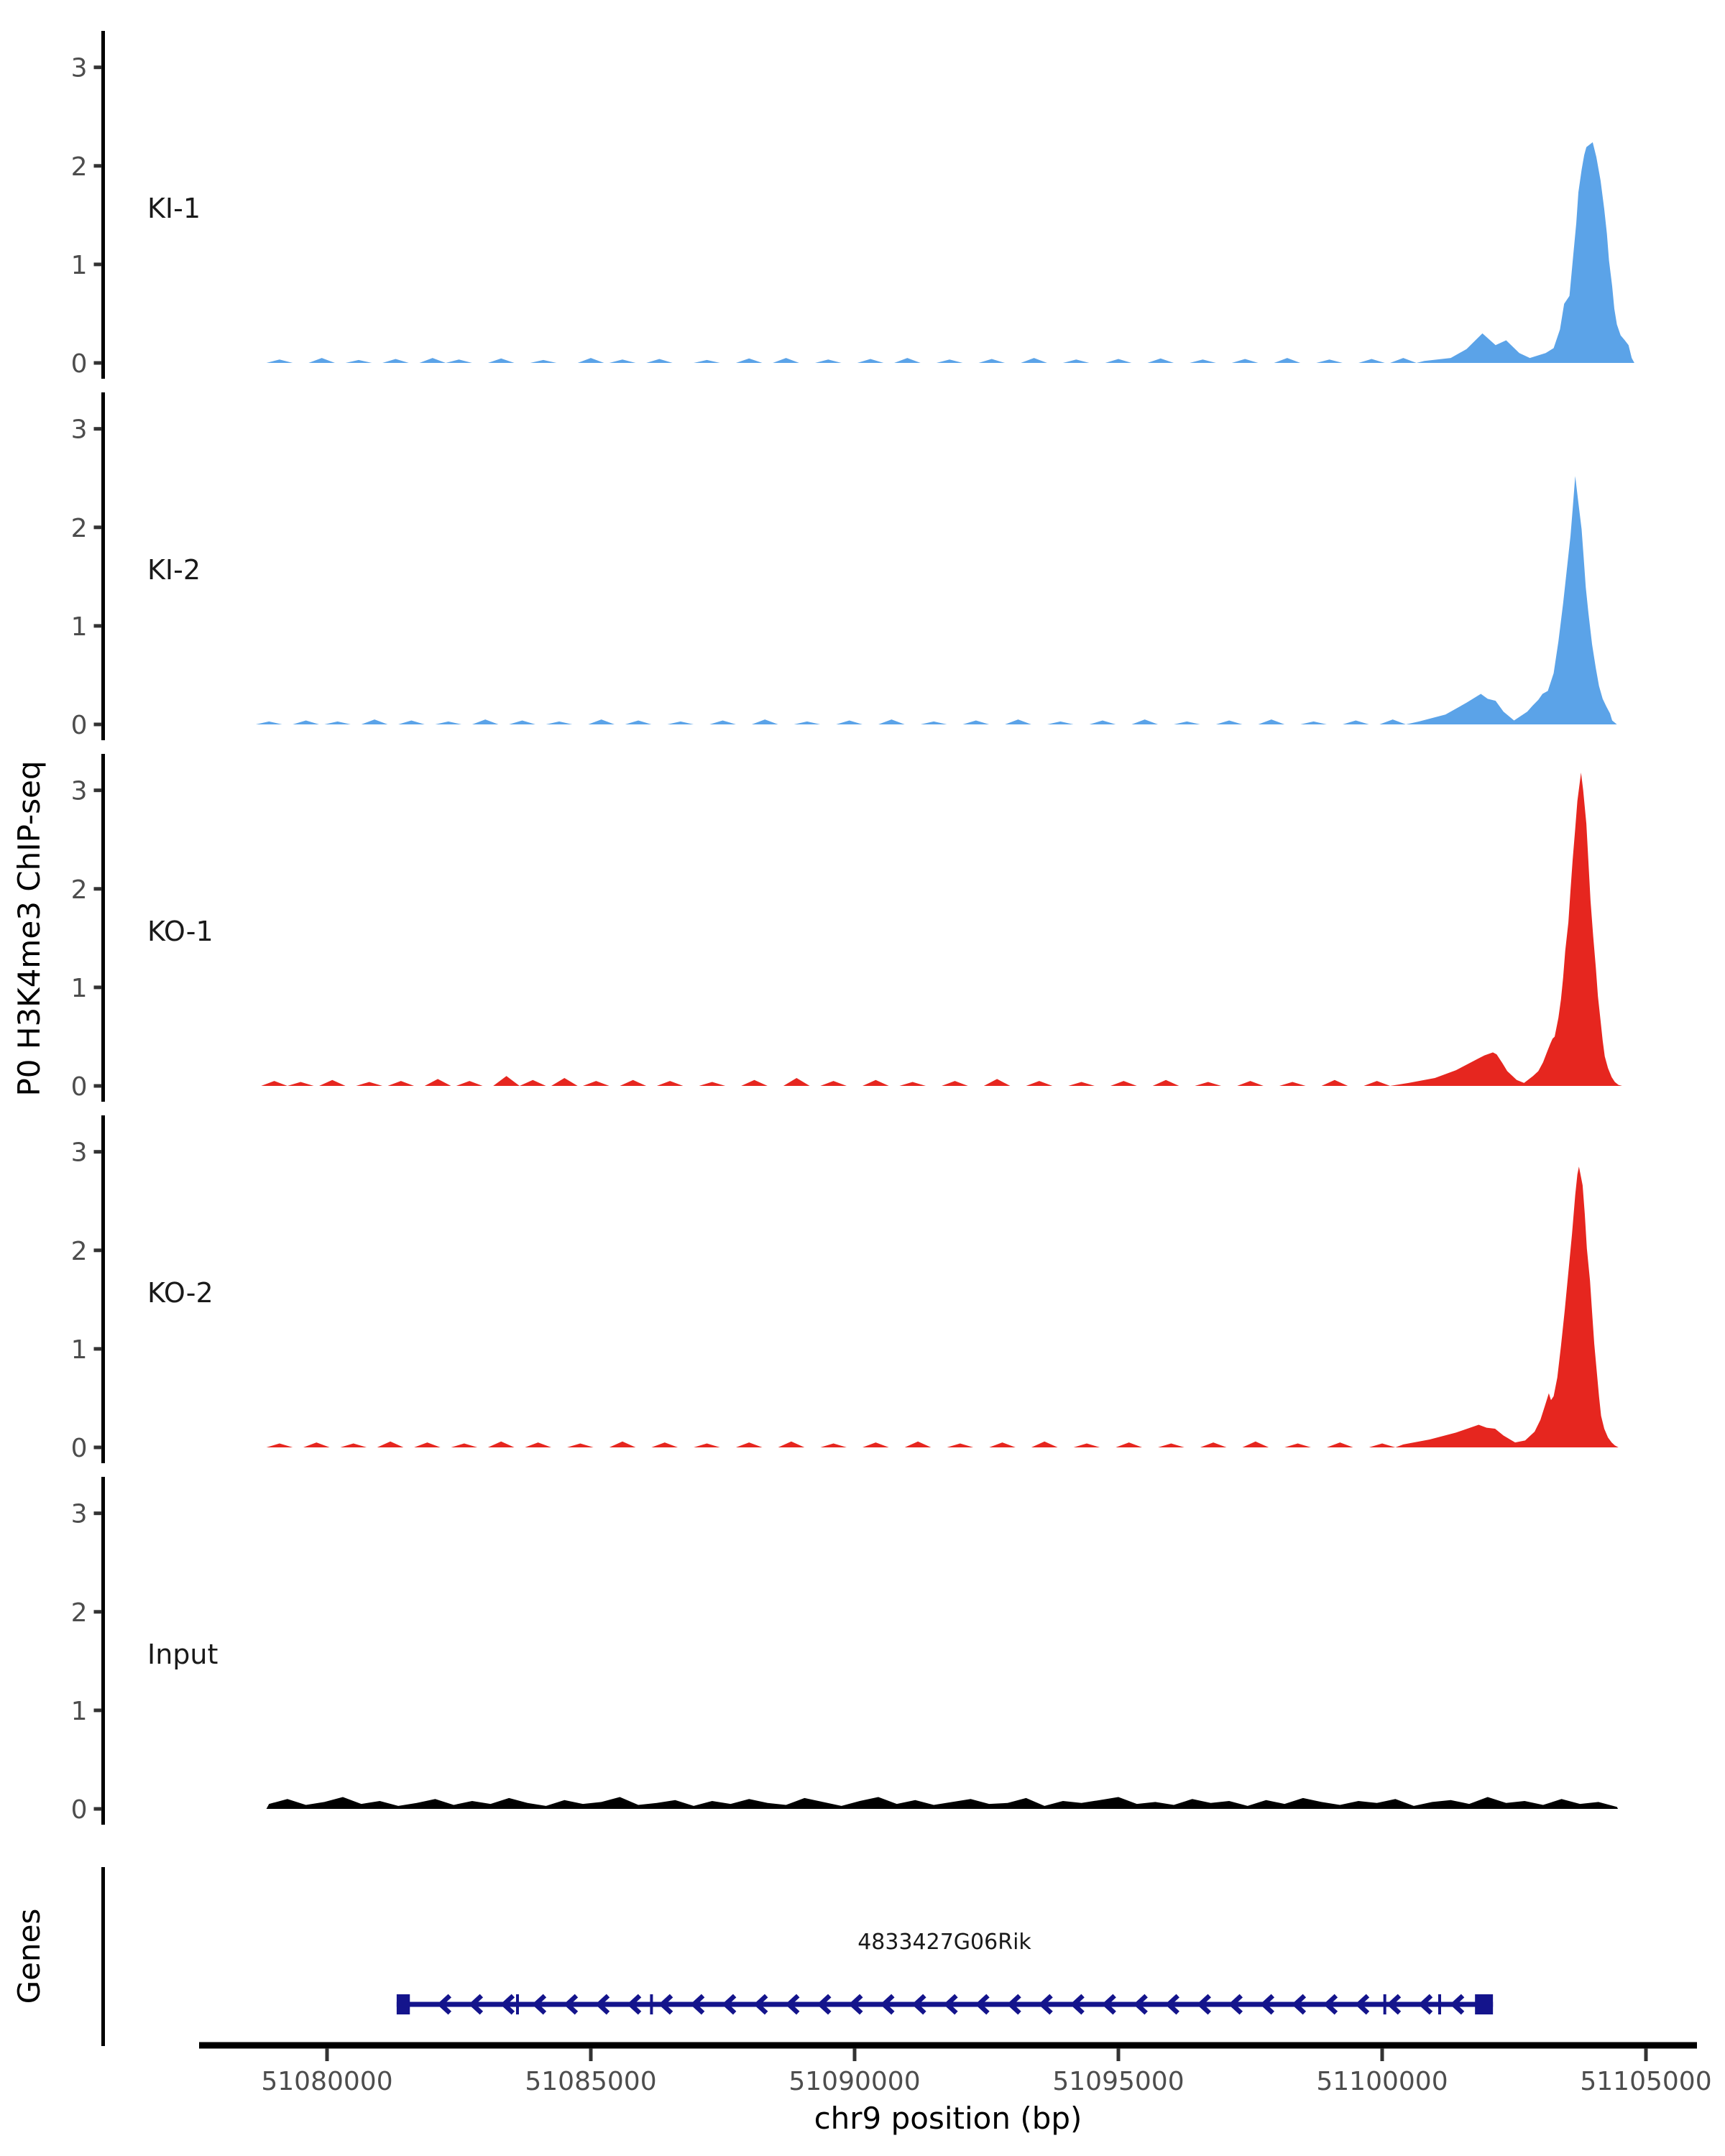 This screenshot has height=2156, width=1725. What do you see at coordinates (1645, 2082) in the screenshot?
I see `x-tick-label: 51105000` at bounding box center [1645, 2082].